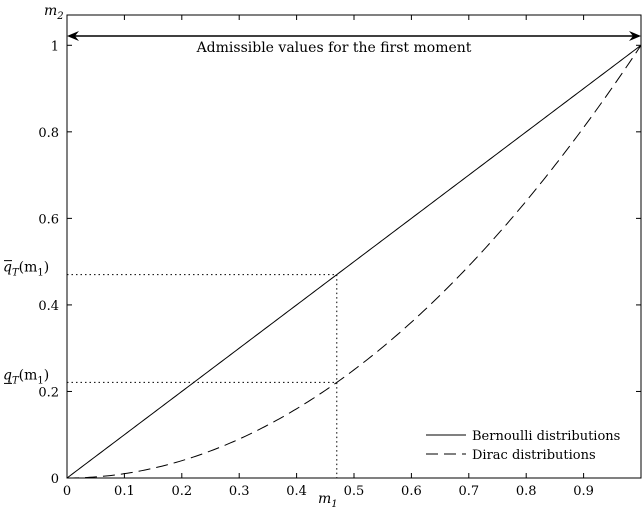 This screenshot has width=642, height=510. Describe the element at coordinates (7, 375) in the screenshot. I see `lower-guide-label-q: q` at that location.